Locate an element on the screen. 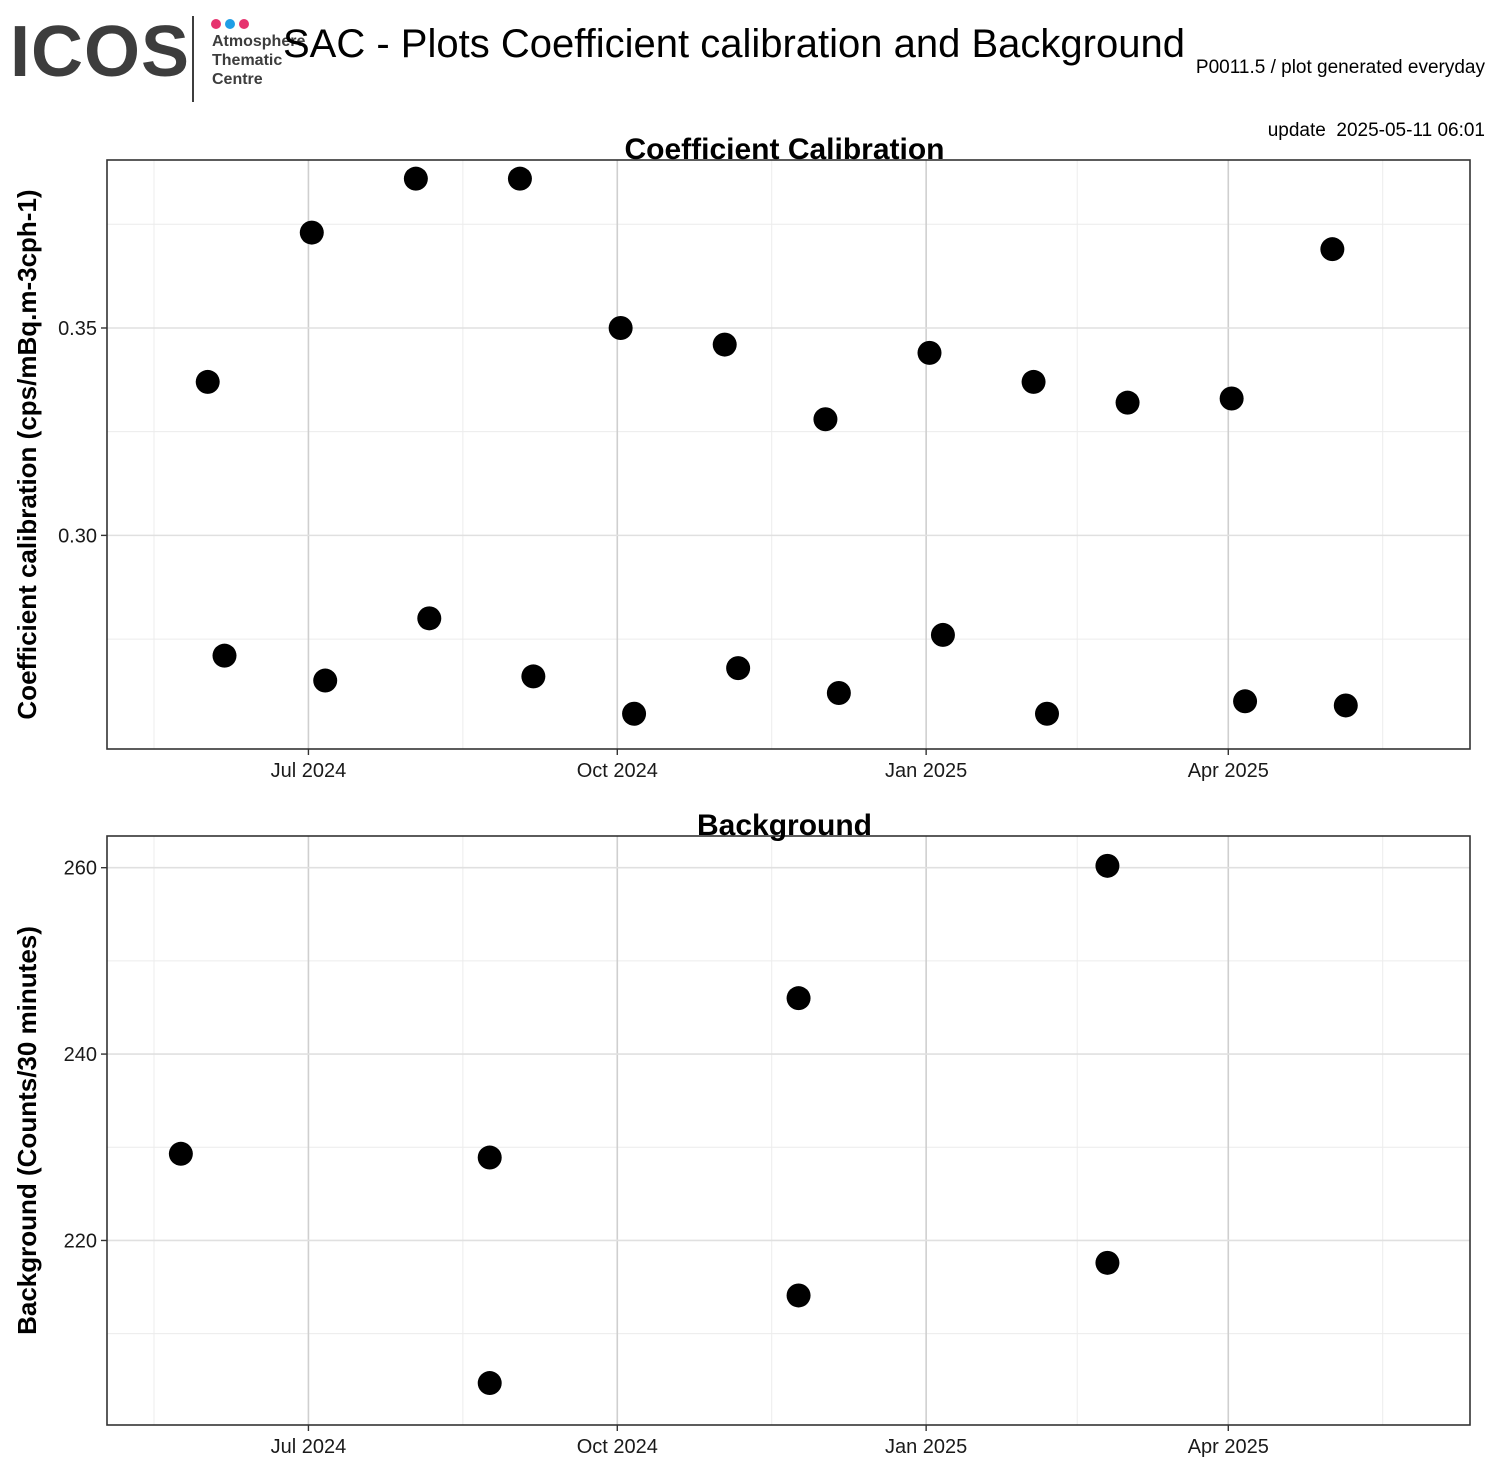 This screenshot has width=1500, height=1470. logo-dots is located at coordinates (232, 25).